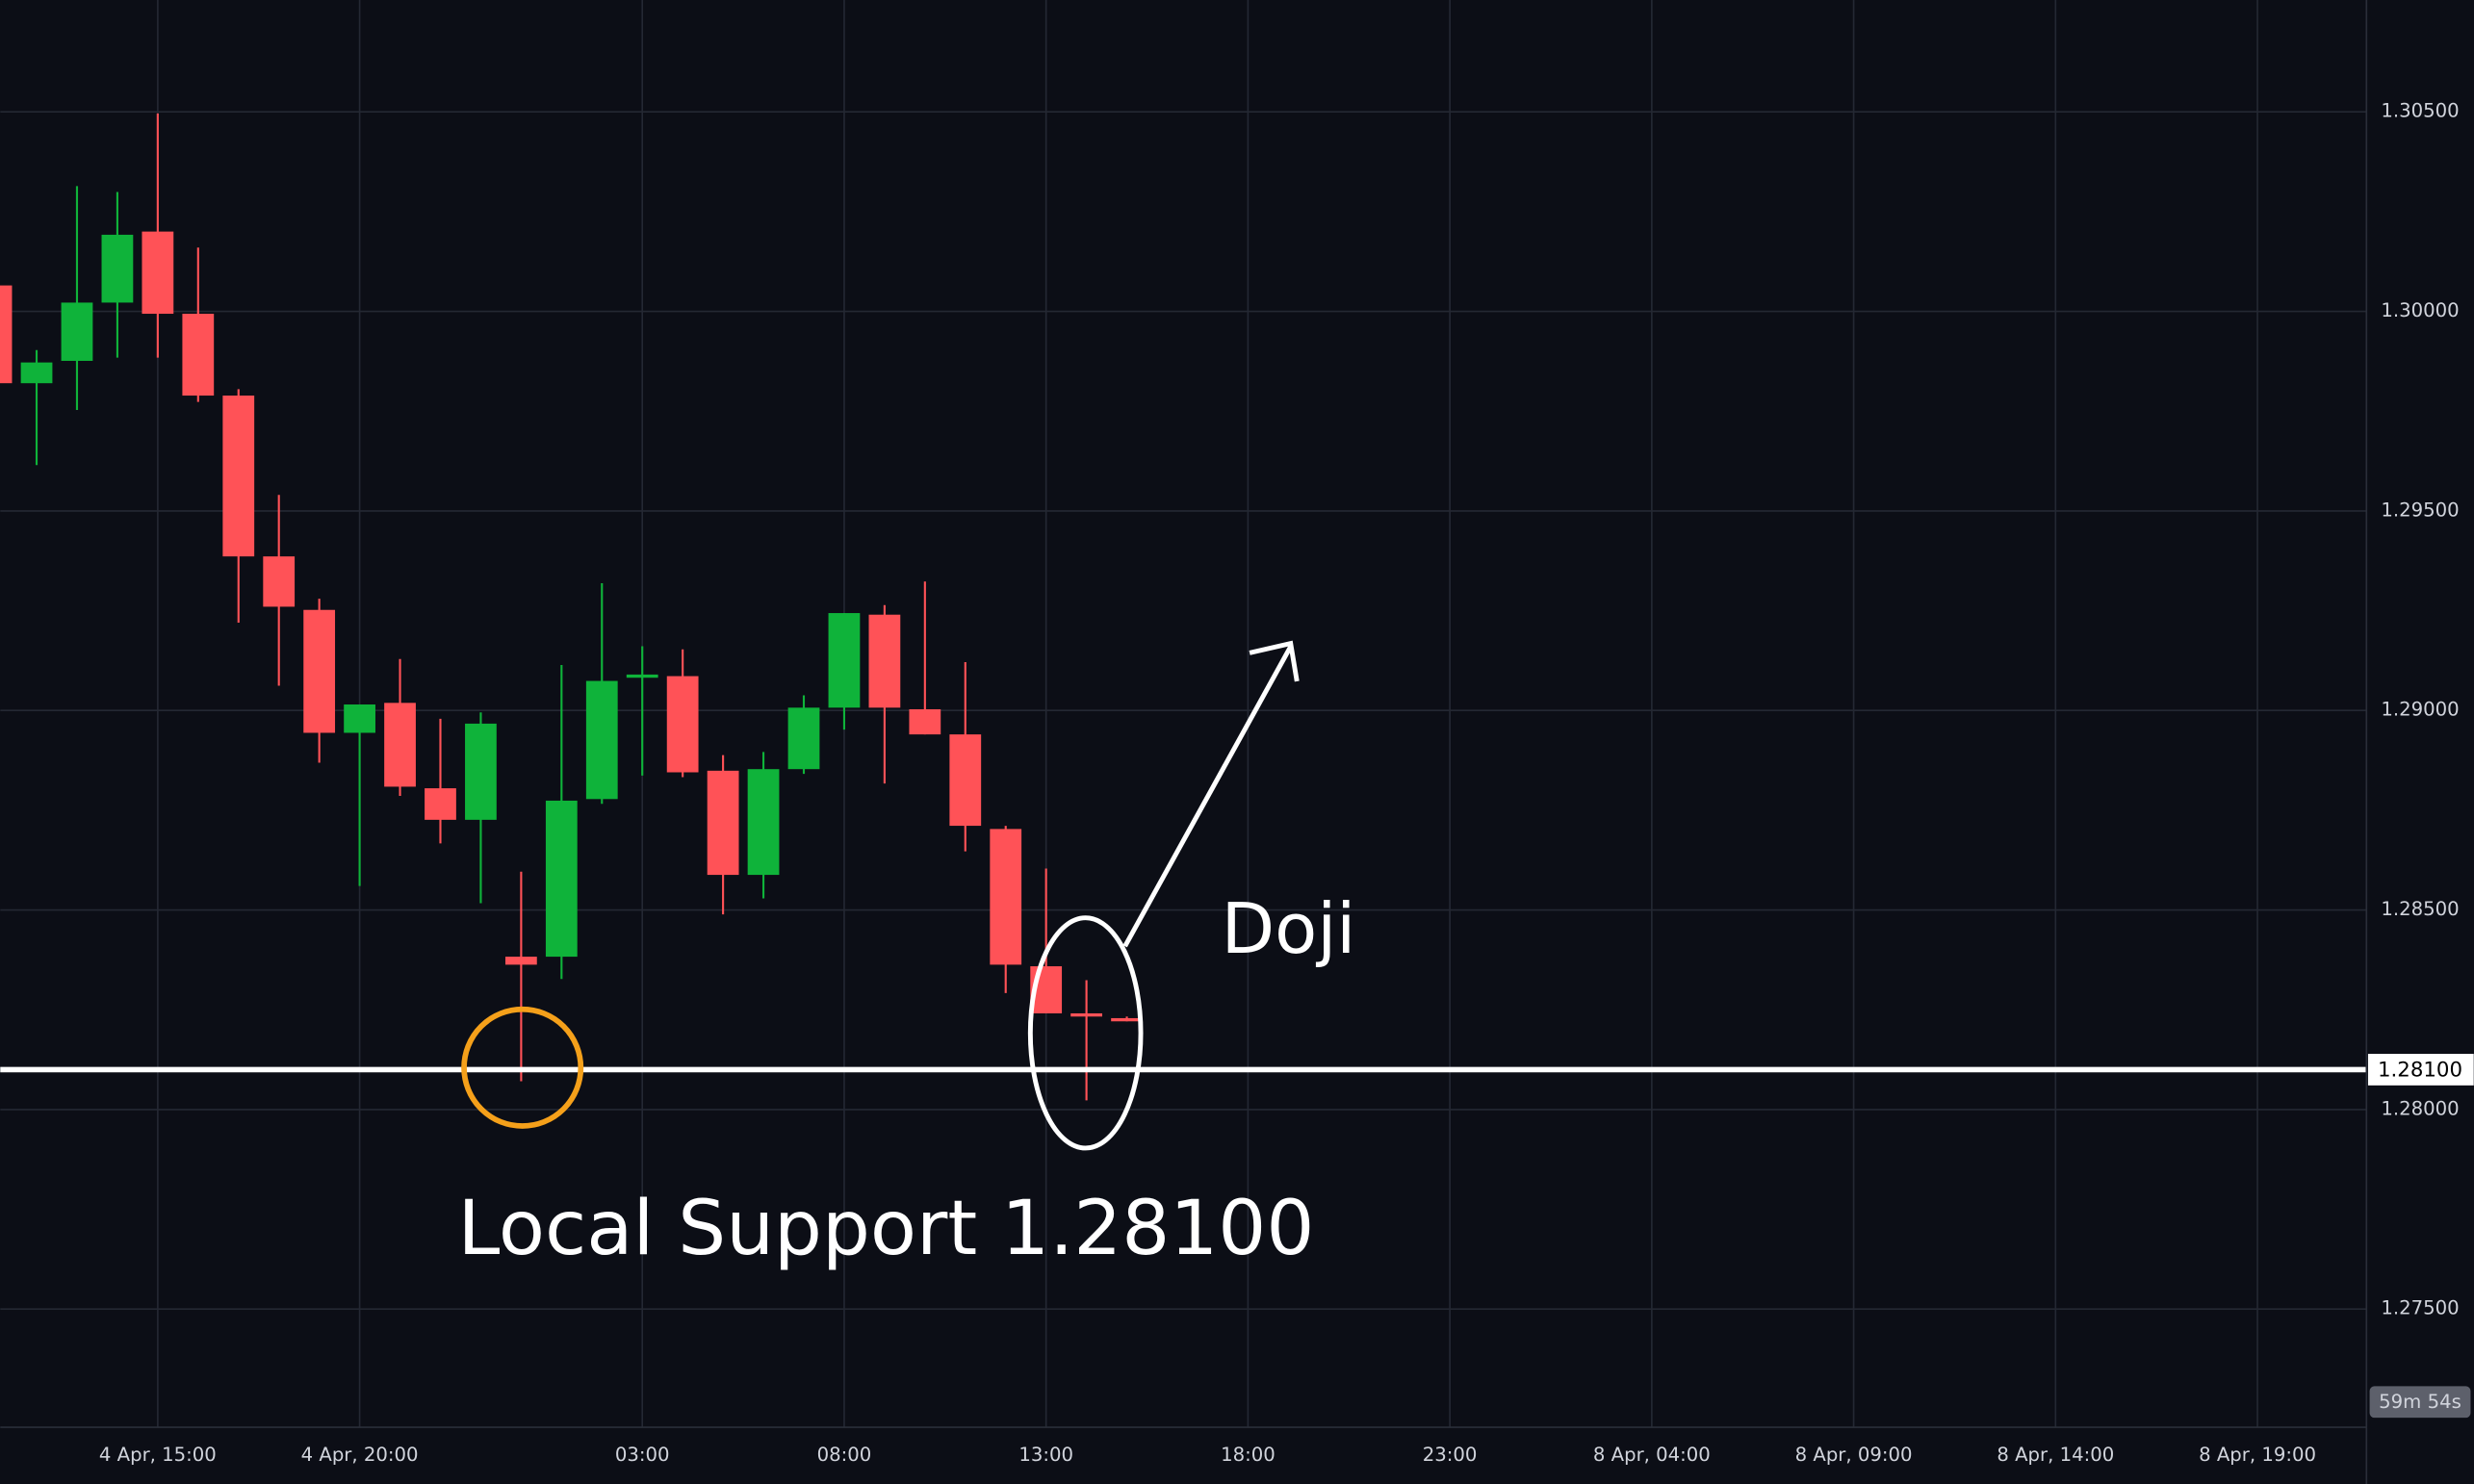 The width and height of the screenshot is (2474, 1484). What do you see at coordinates (158, 1455) in the screenshot?
I see `x-tick-label: 4 Apr, 15:00` at bounding box center [158, 1455].